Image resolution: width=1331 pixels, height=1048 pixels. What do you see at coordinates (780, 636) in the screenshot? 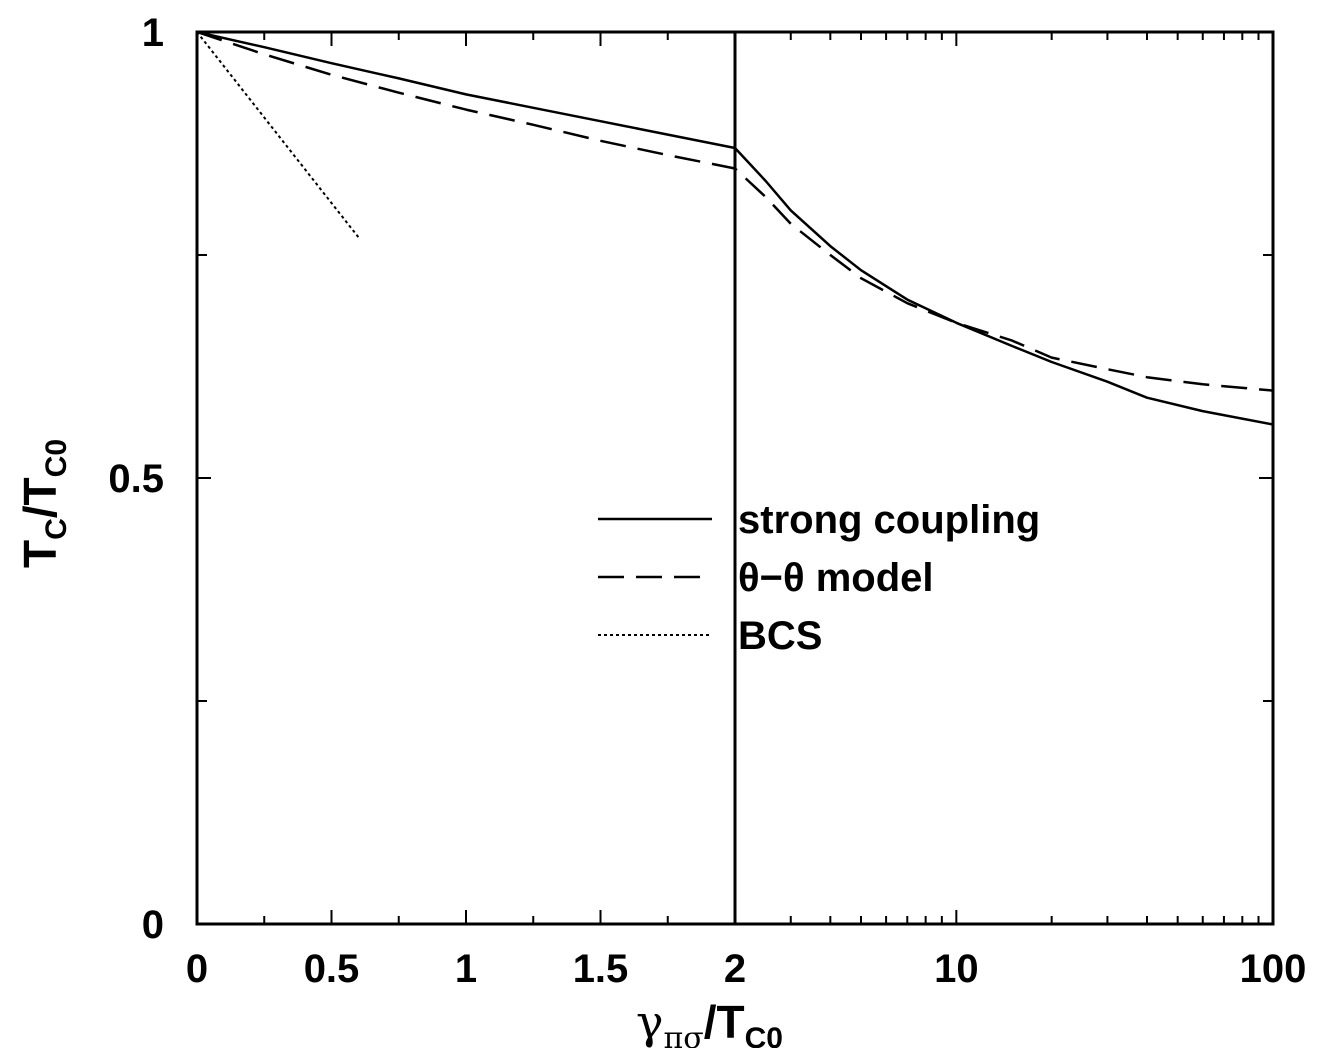
I see `legend-label-2: BCS` at bounding box center [780, 636].